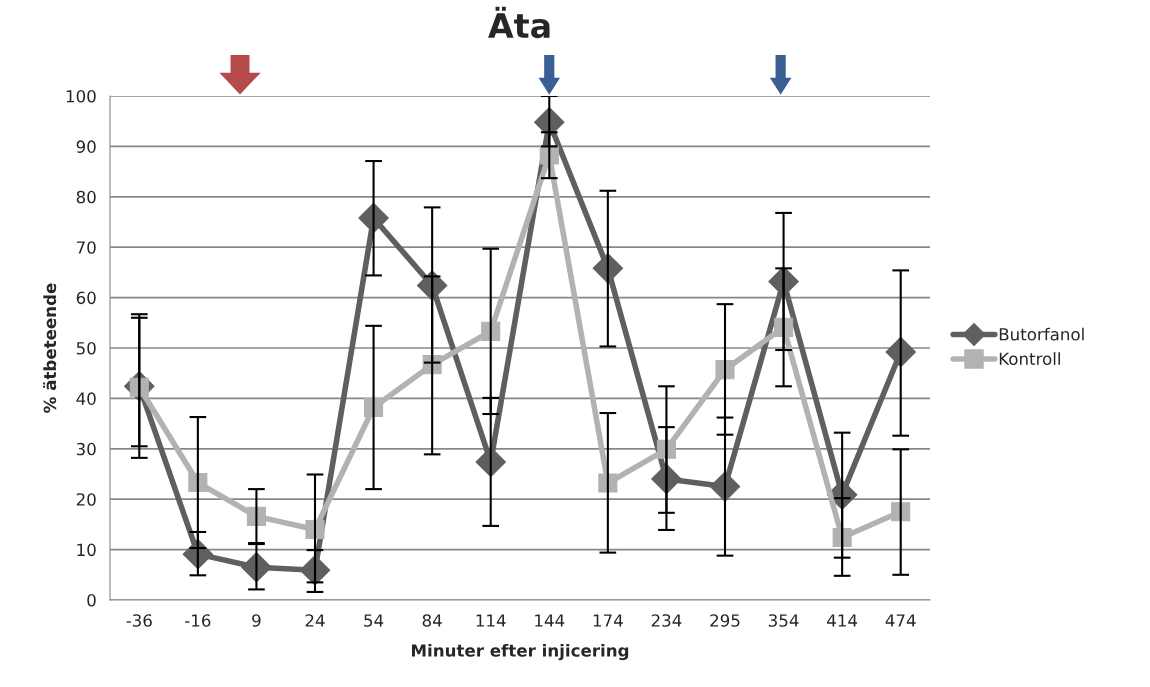 The image size is (1150, 687). What do you see at coordinates (256, 620) in the screenshot?
I see `x-tick-label: 9` at bounding box center [256, 620].